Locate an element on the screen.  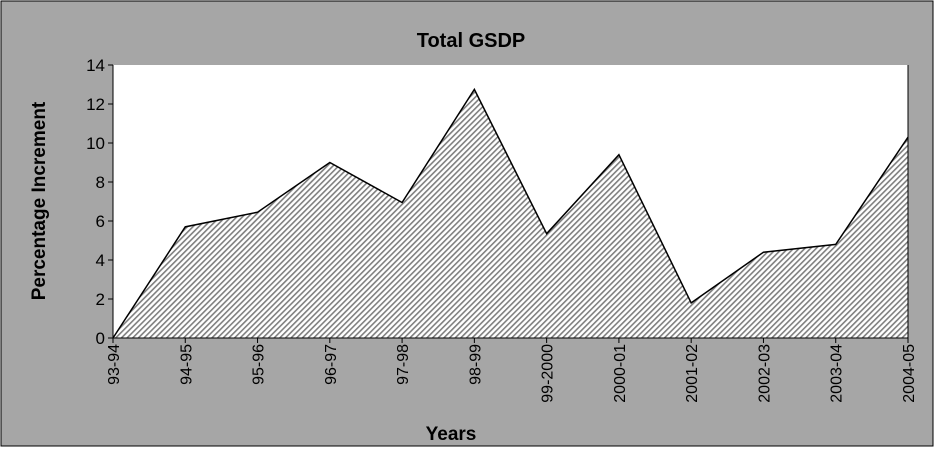
x-tick-label: 96-97 is located at coordinates (331, 364).